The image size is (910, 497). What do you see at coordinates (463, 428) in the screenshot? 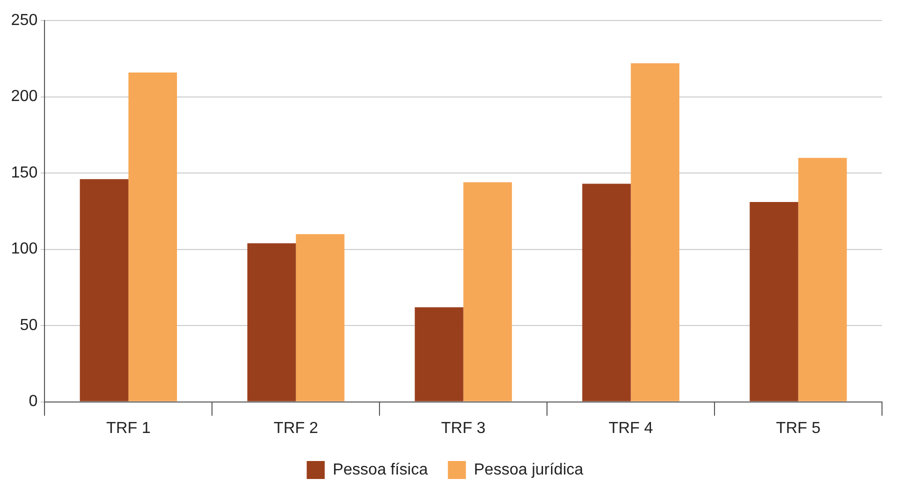
I see `x-tick-label: TRF 3` at bounding box center [463, 428].